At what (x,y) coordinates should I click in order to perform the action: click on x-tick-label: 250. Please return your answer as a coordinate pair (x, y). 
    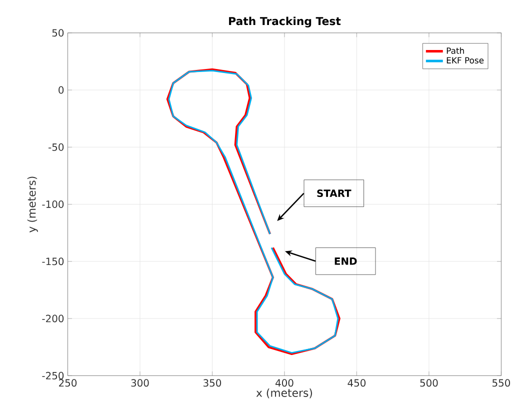
    Looking at the image, I should click on (68, 383).